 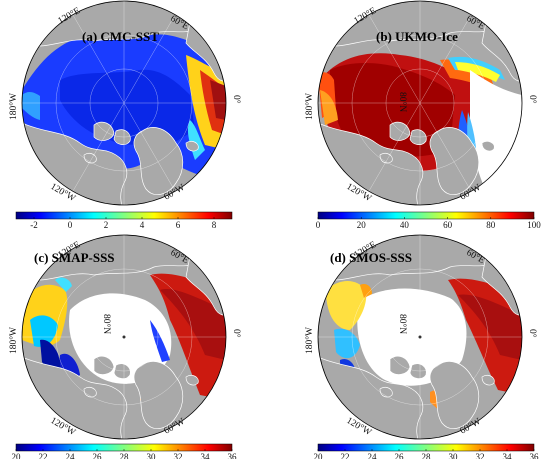 What do you see at coordinates (491, 225) in the screenshot?
I see `colorbar-b-tick-label: 80` at bounding box center [491, 225].